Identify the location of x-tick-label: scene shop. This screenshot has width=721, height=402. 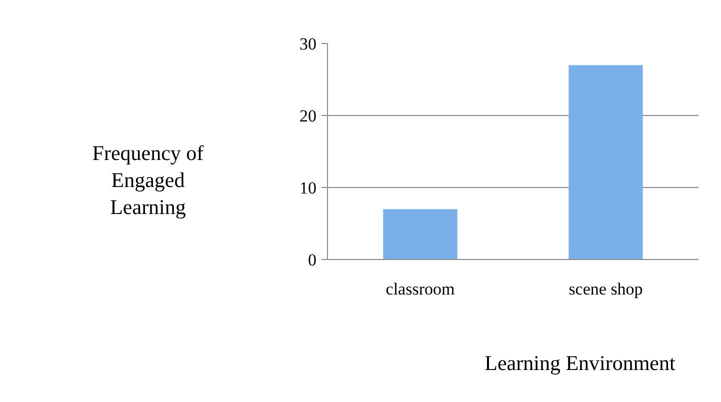
(605, 289).